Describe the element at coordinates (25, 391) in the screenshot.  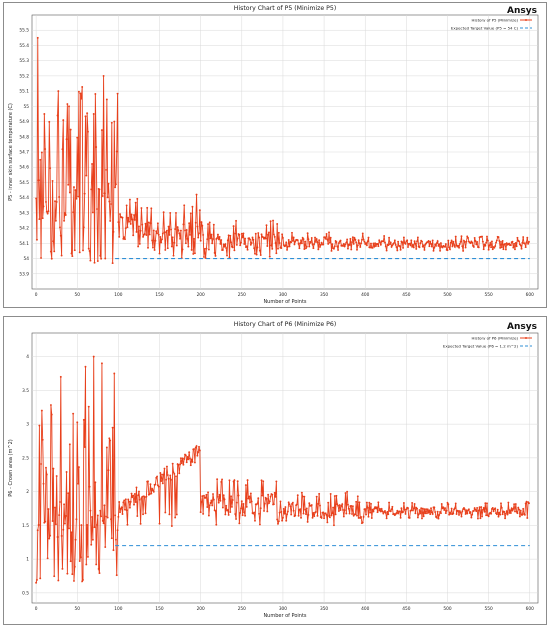
I see `y-tick-label: 3.5` at that location.